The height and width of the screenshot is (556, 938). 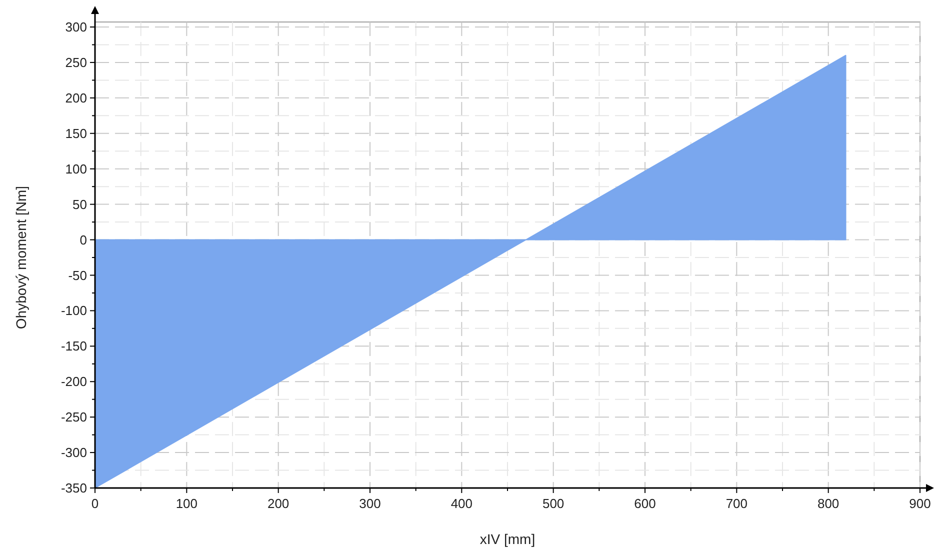 I want to click on y-tick-label: 150, so click(x=76, y=133).